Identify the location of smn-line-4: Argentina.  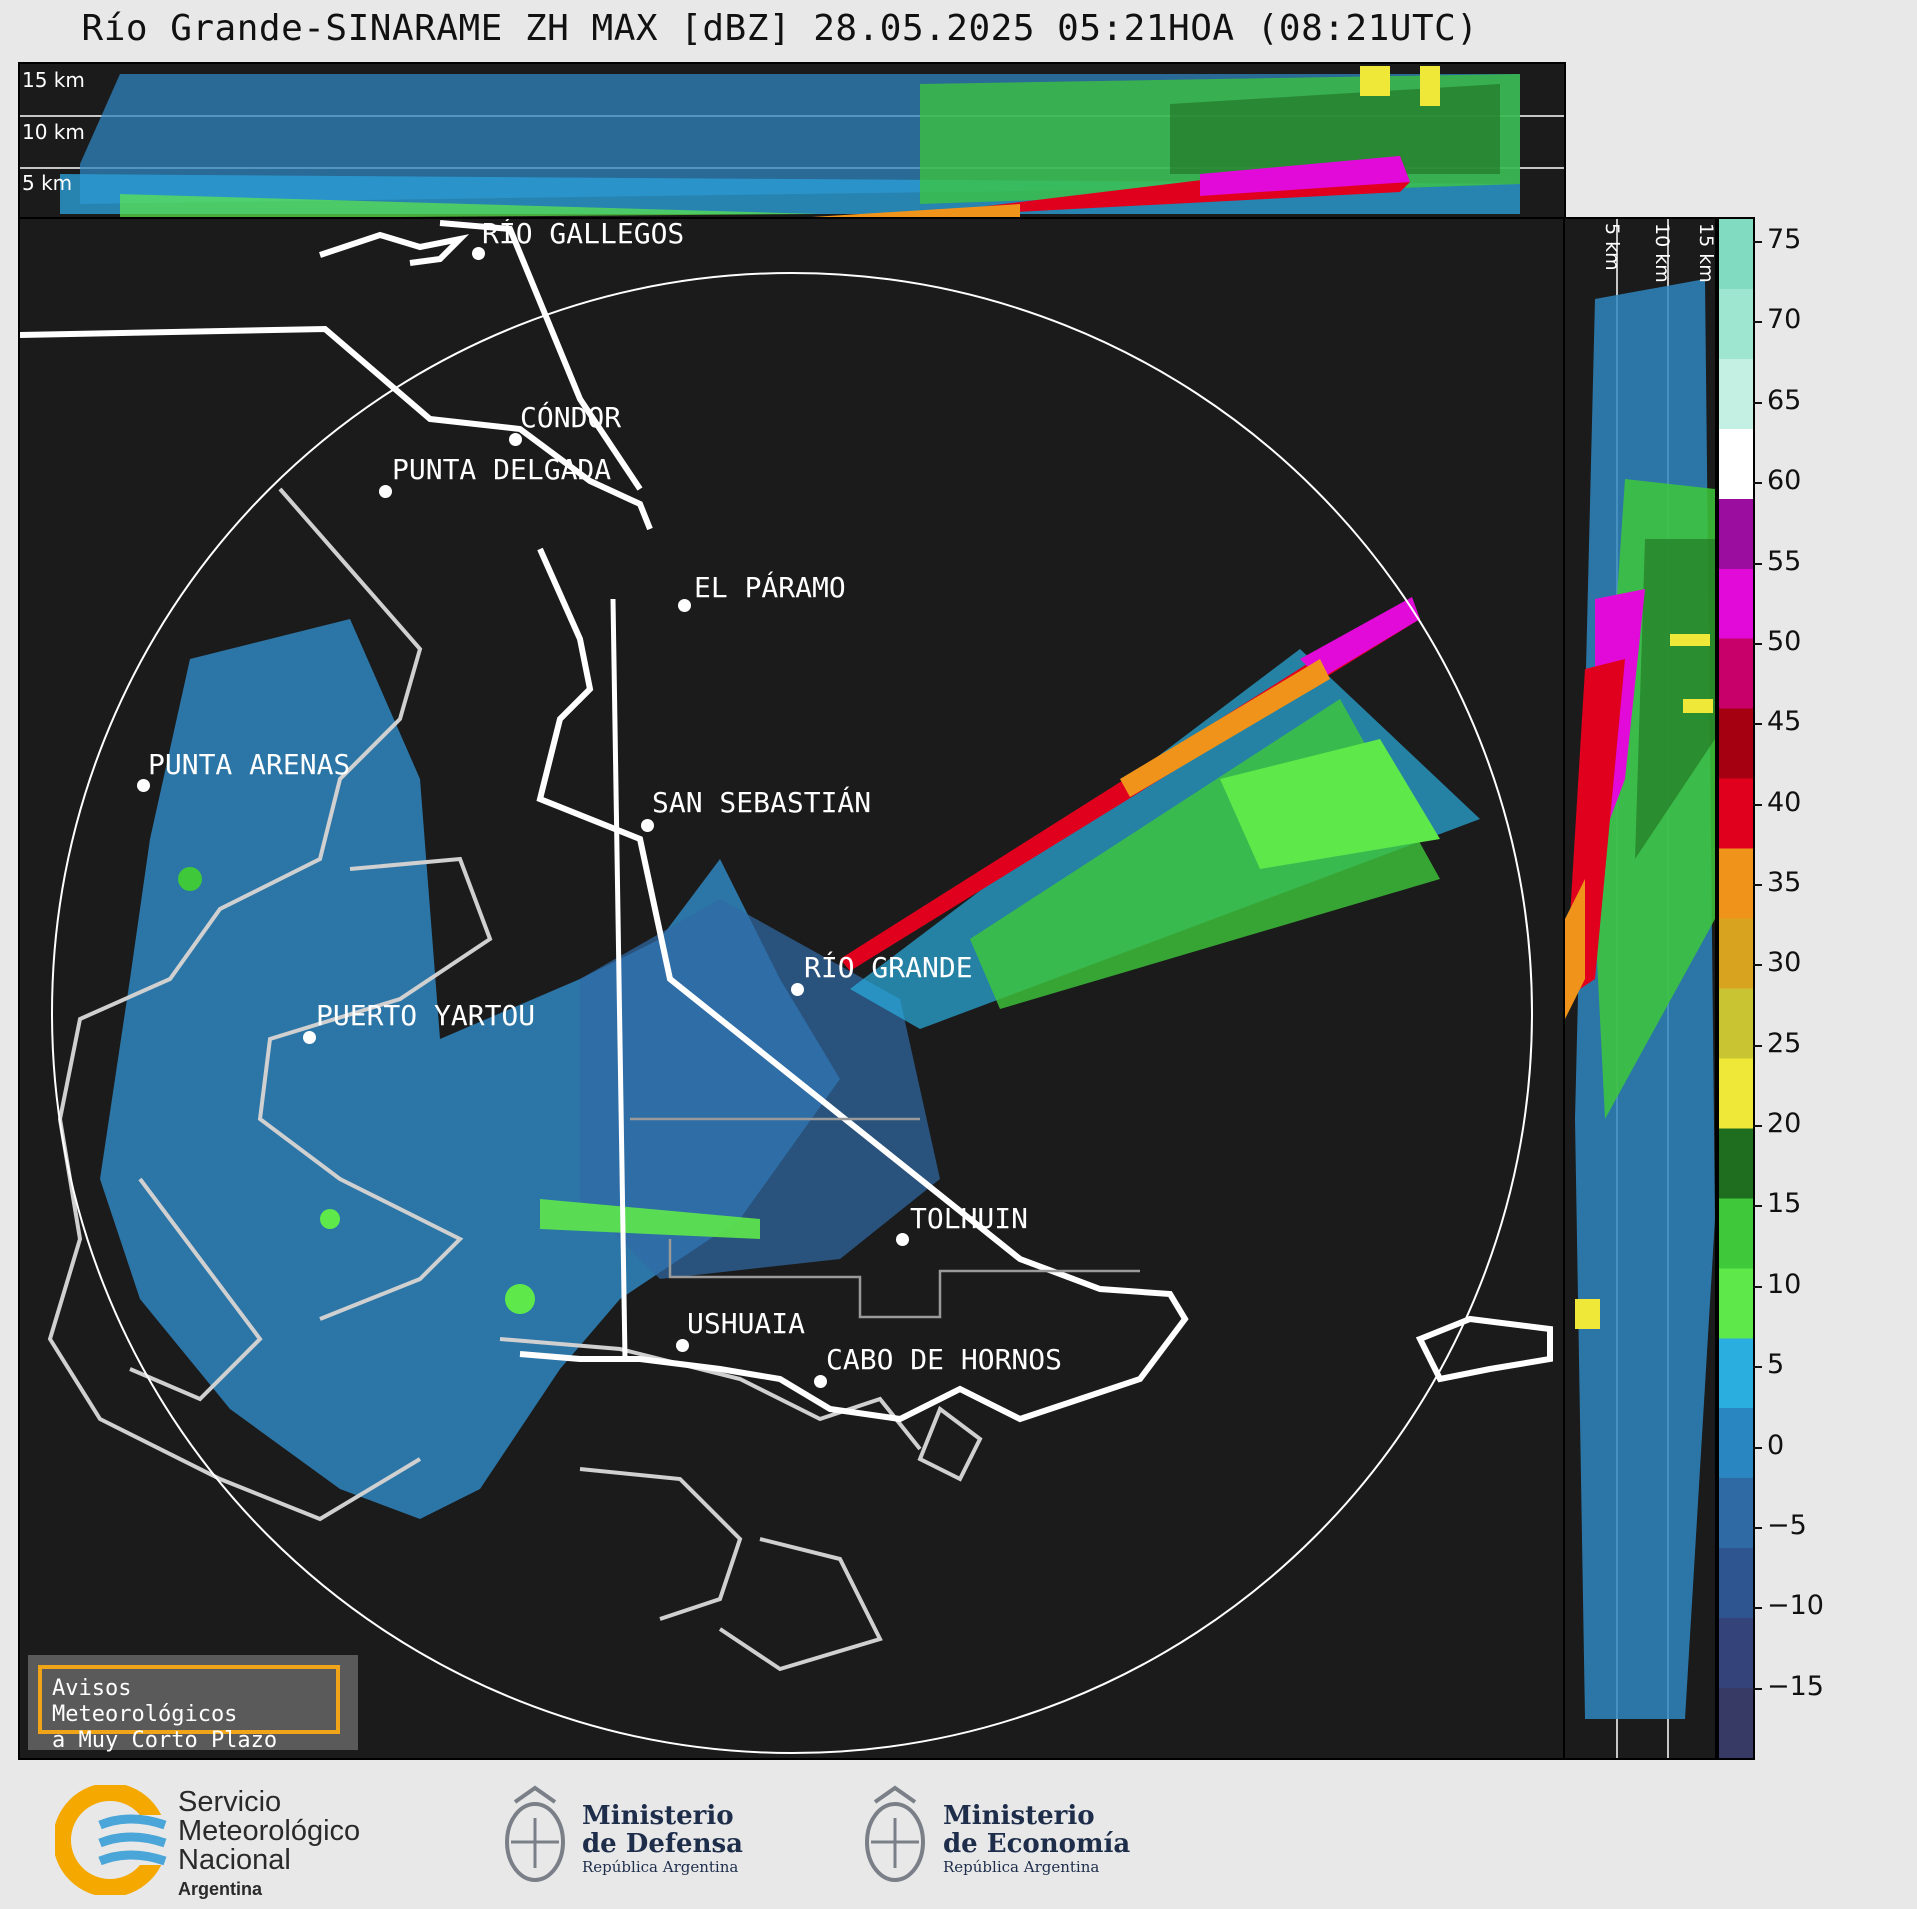
(220, 1889).